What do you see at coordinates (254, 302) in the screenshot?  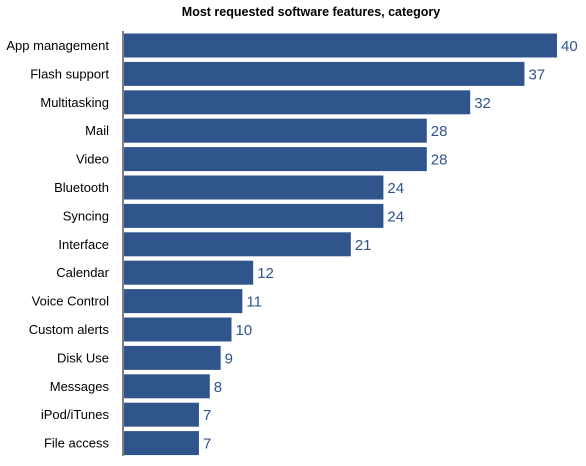 I see `value-label: 11` at bounding box center [254, 302].